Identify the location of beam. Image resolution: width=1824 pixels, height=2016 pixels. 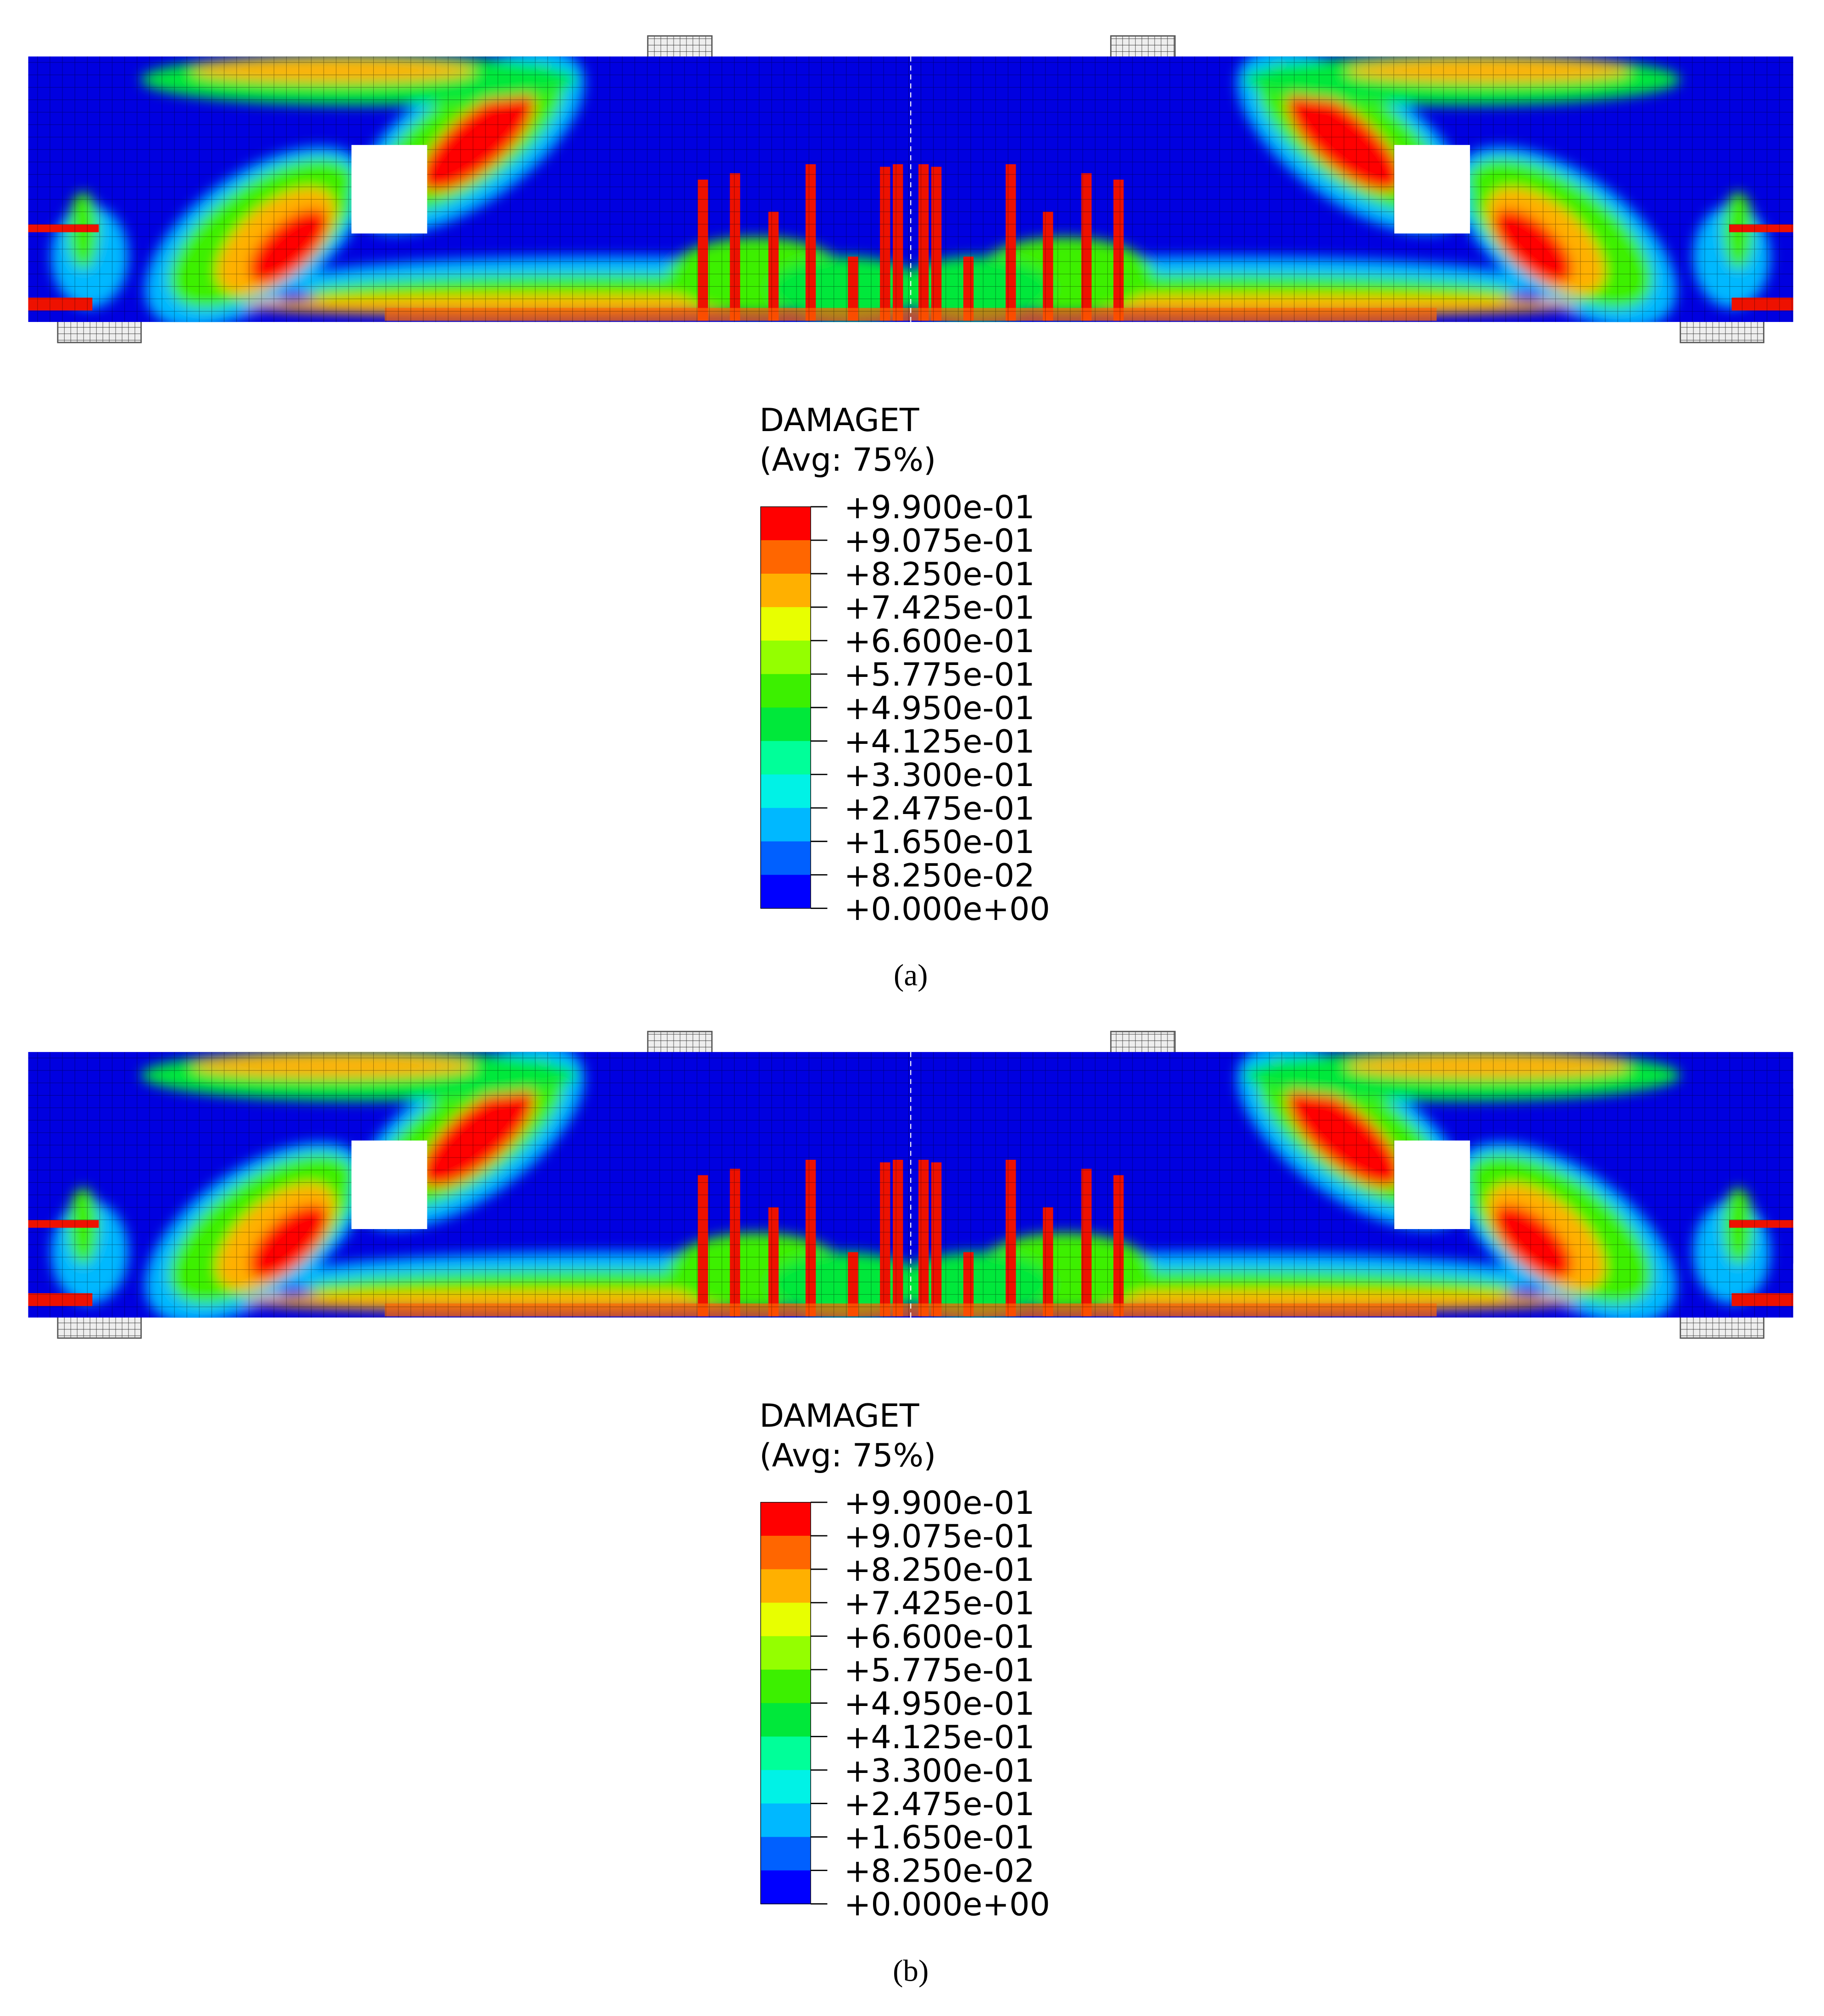
(910, 189).